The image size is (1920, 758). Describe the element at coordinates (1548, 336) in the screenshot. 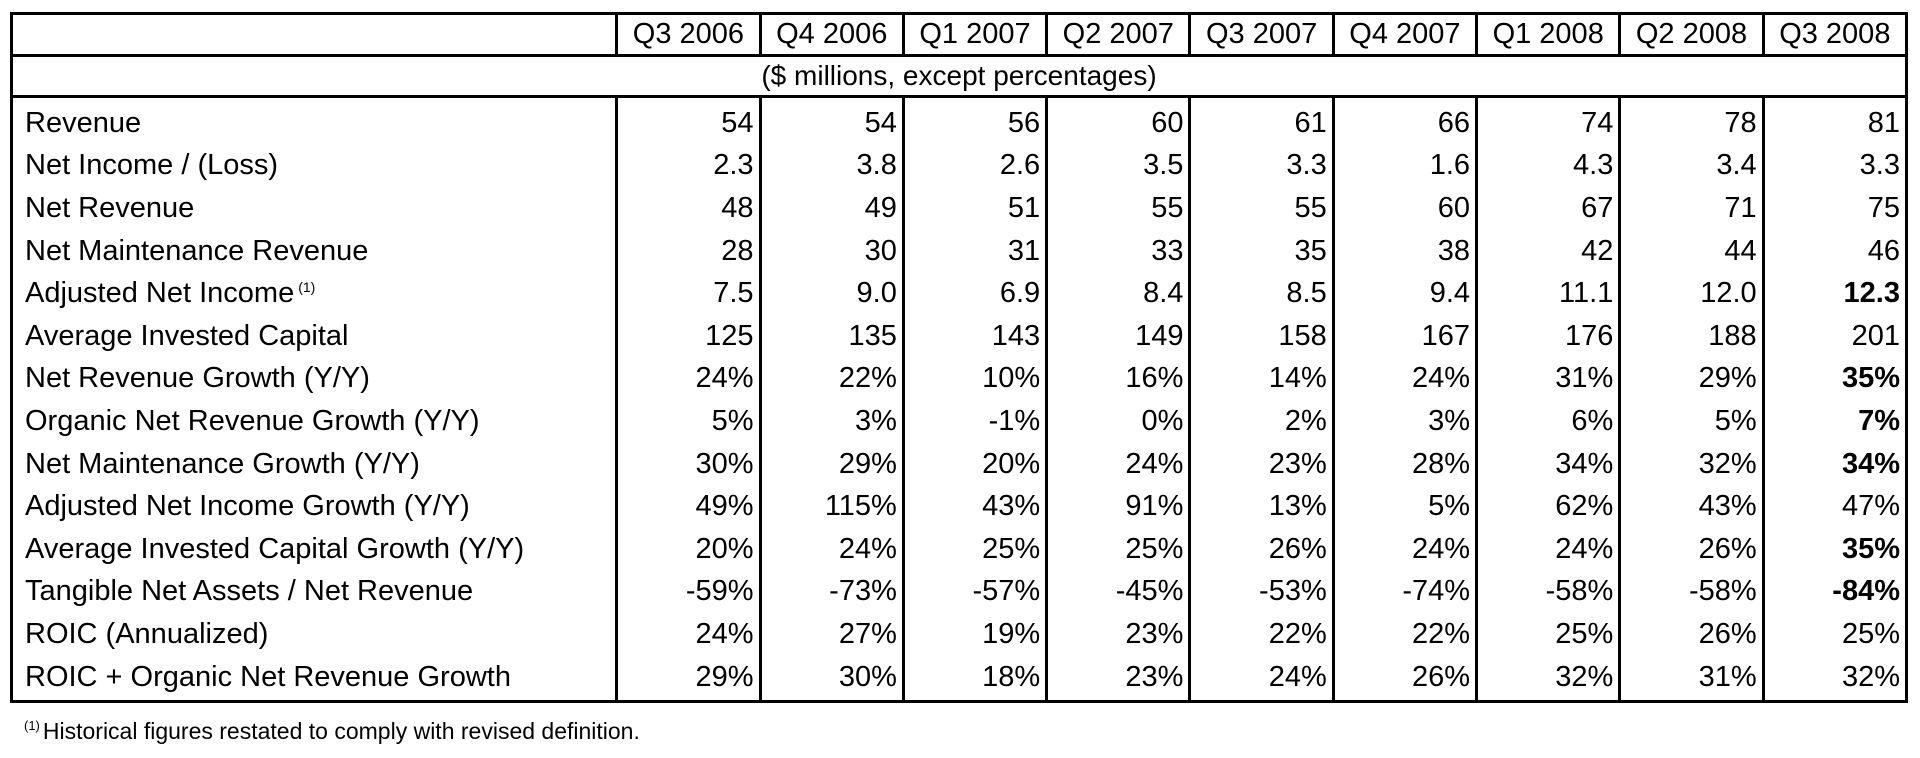

I see `table-cell: 176` at that location.